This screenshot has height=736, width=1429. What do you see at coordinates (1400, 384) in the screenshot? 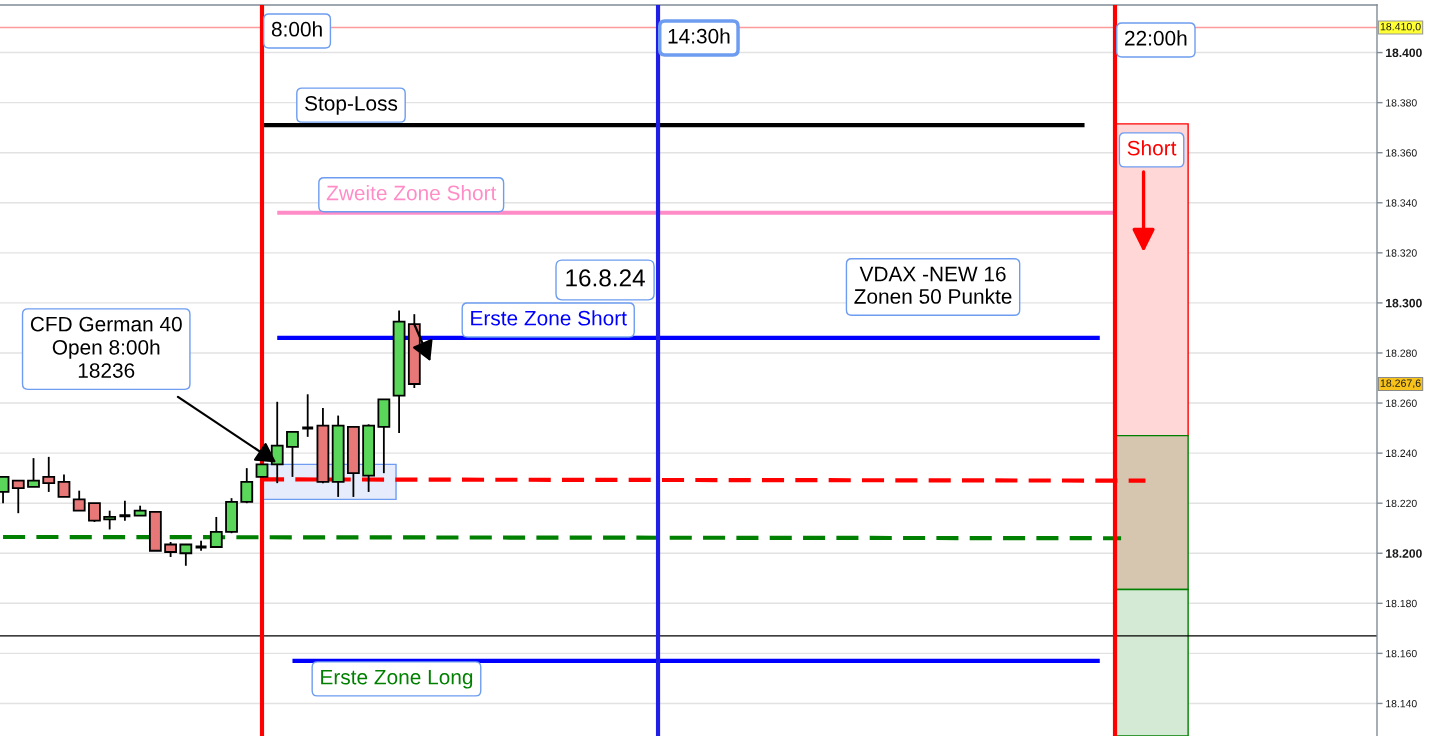
I see `text: 18.267,6` at bounding box center [1400, 384].